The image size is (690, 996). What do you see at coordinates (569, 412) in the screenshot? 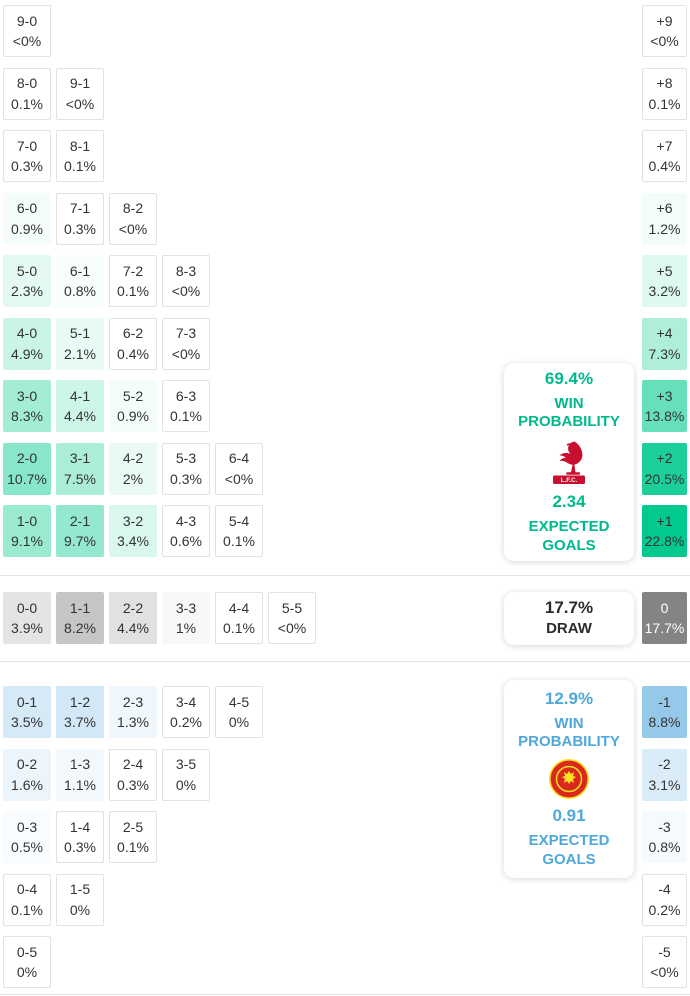
I see `home-win-probability-label: WIN PROBABILITY` at bounding box center [569, 412].